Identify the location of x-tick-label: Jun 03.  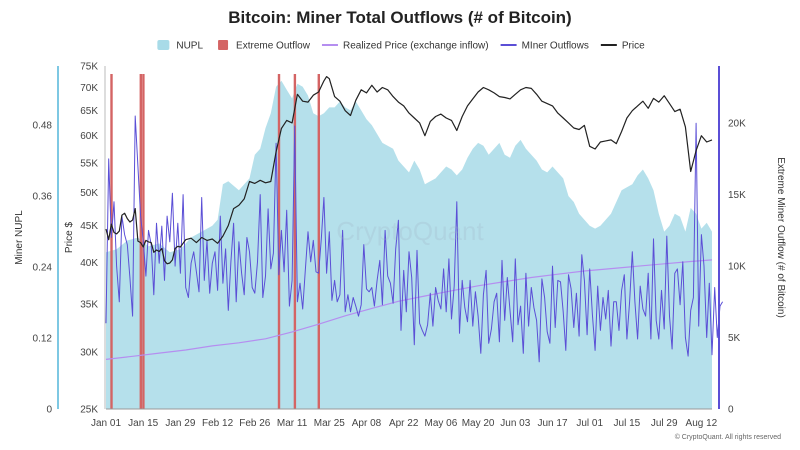
(515, 423).